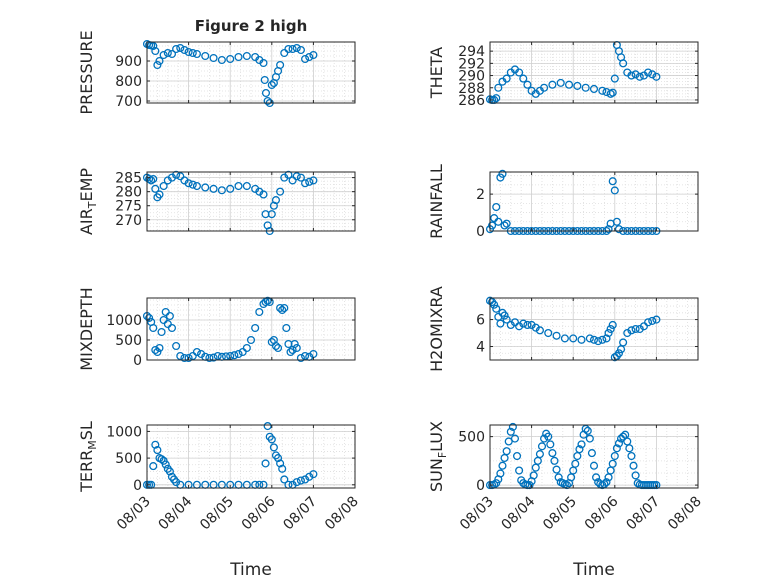  What do you see at coordinates (480, 348) in the screenshot?
I see `subplot-6-ytick-label: 4` at bounding box center [480, 348].